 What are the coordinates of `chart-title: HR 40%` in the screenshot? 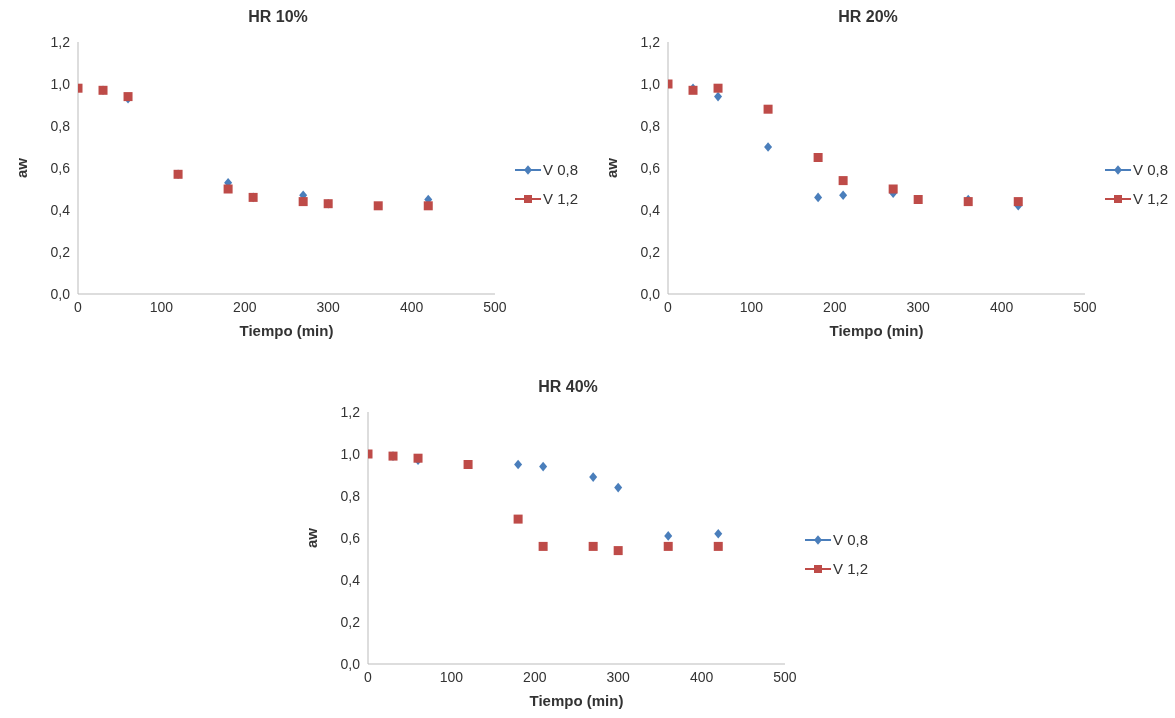 It's located at (568, 387).